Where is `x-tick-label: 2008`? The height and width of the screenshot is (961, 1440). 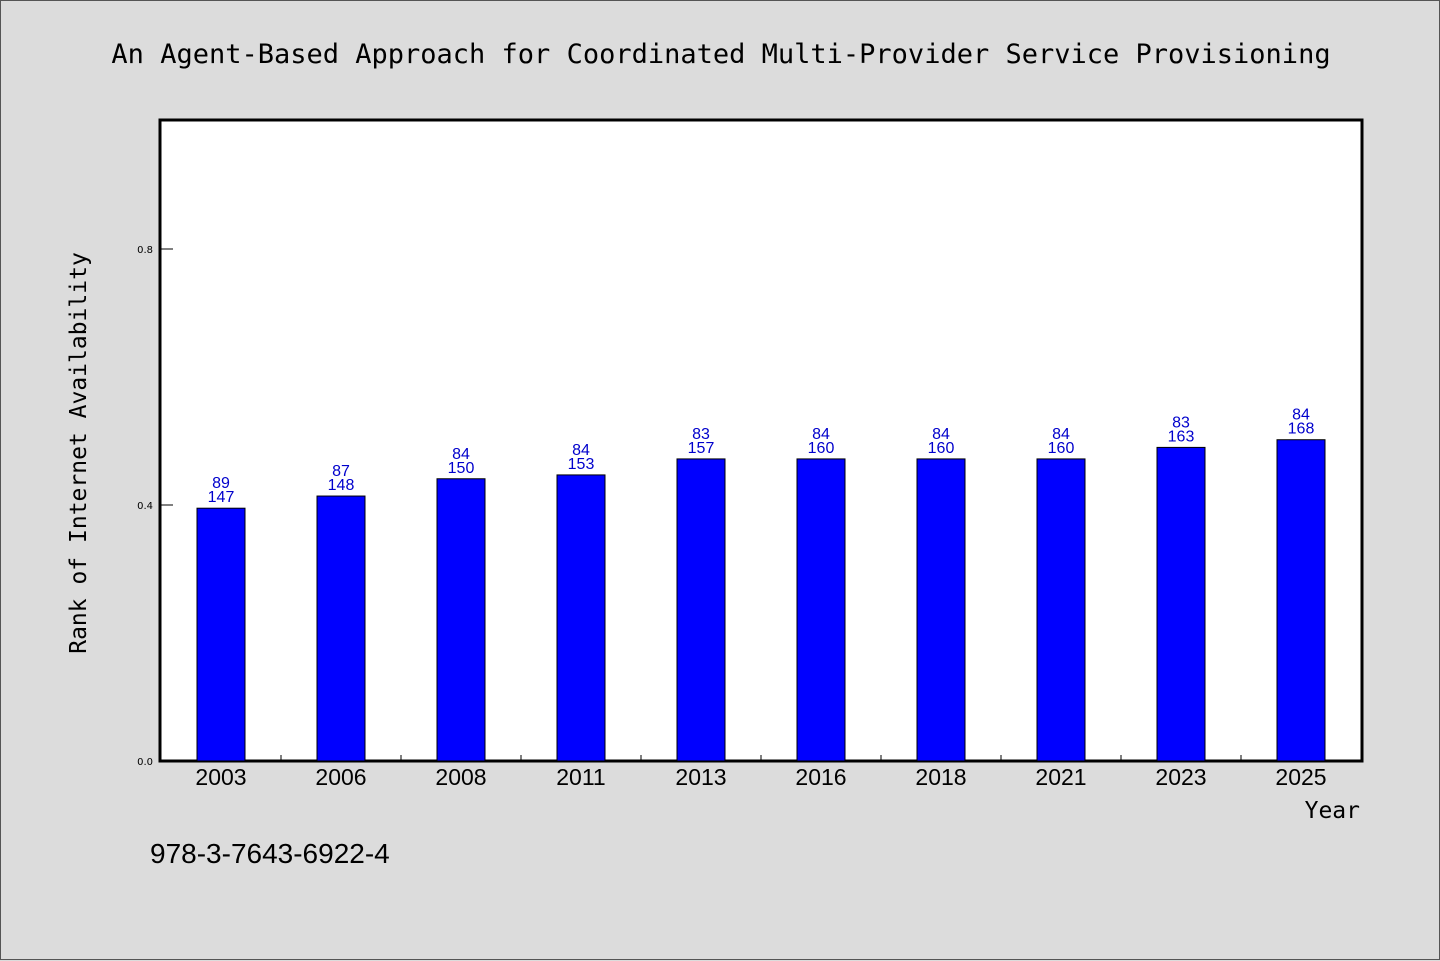
x-tick-label: 2008 is located at coordinates (460, 777).